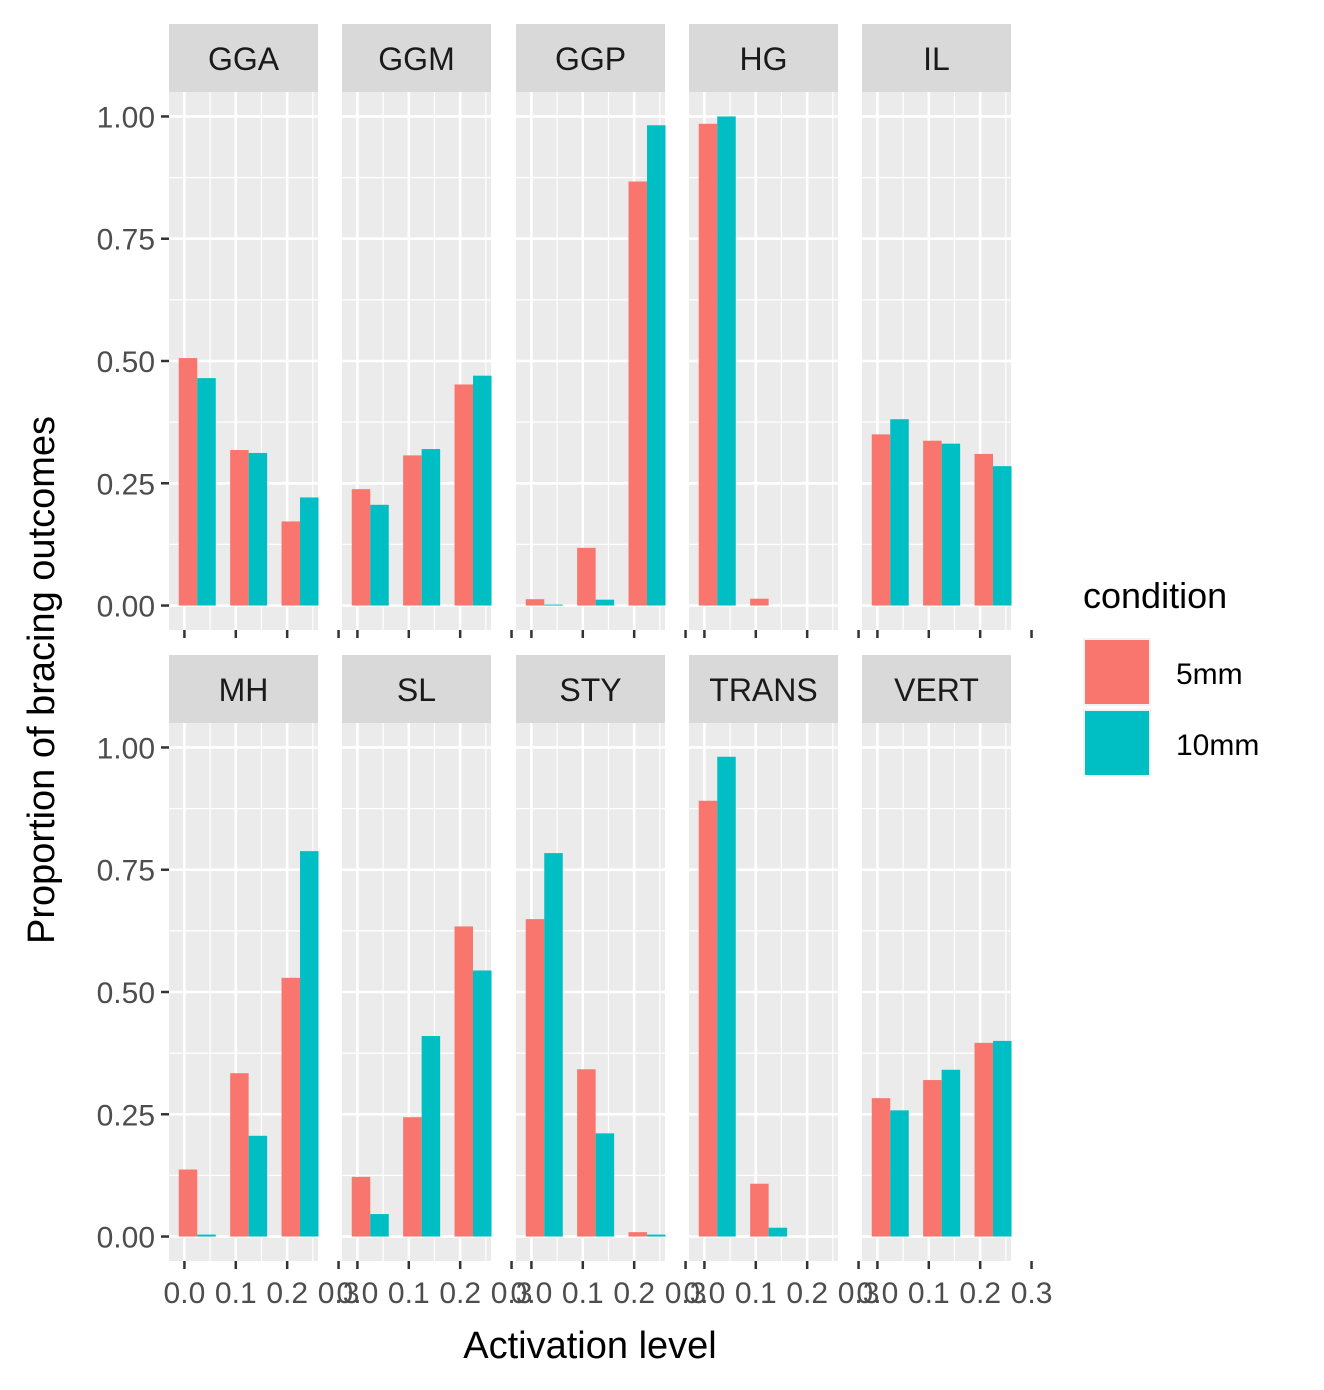 Image resolution: width=1324 pixels, height=1390 pixels. I want to click on facet-strip-label: VERT, so click(936, 690).